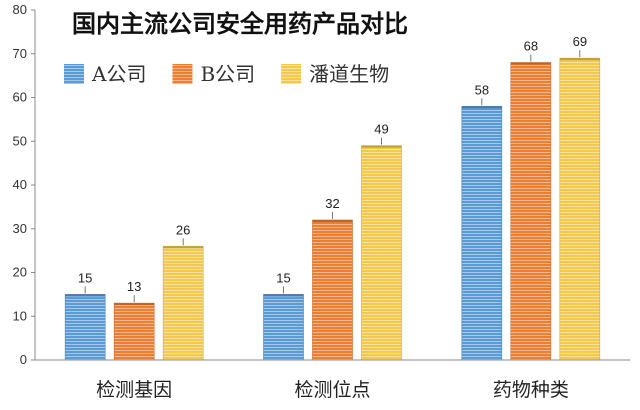  What do you see at coordinates (183, 229) in the screenshot?
I see `data-label: 26` at bounding box center [183, 229].